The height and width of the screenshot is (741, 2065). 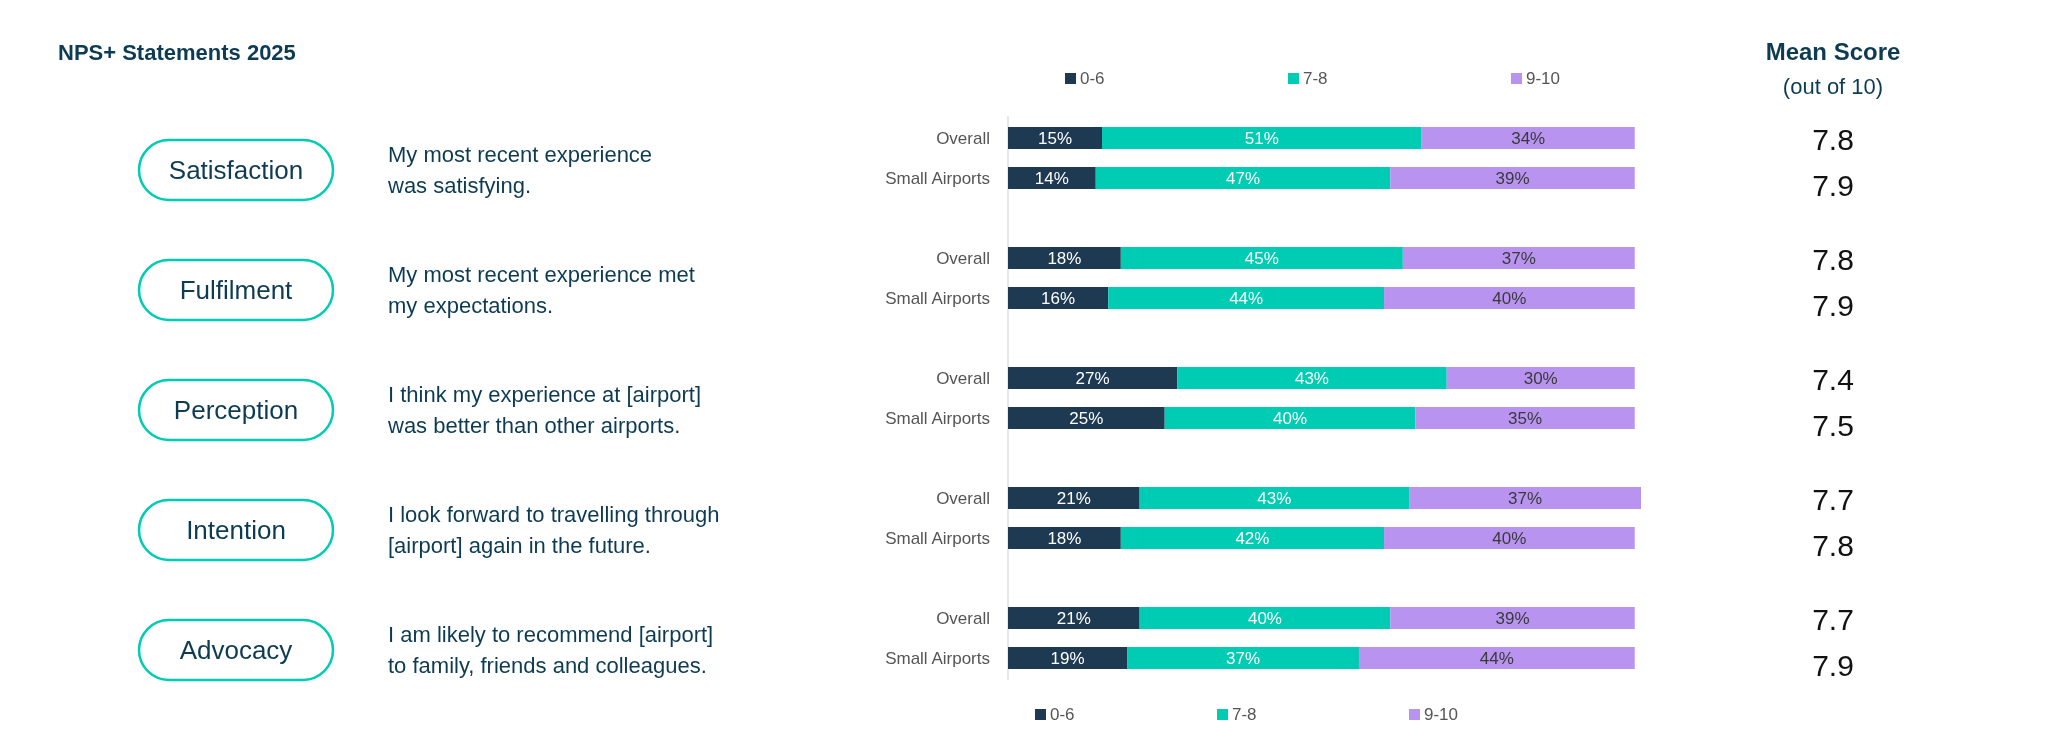 I want to click on text: My most recent experience met my expectations., so click(x=541, y=290).